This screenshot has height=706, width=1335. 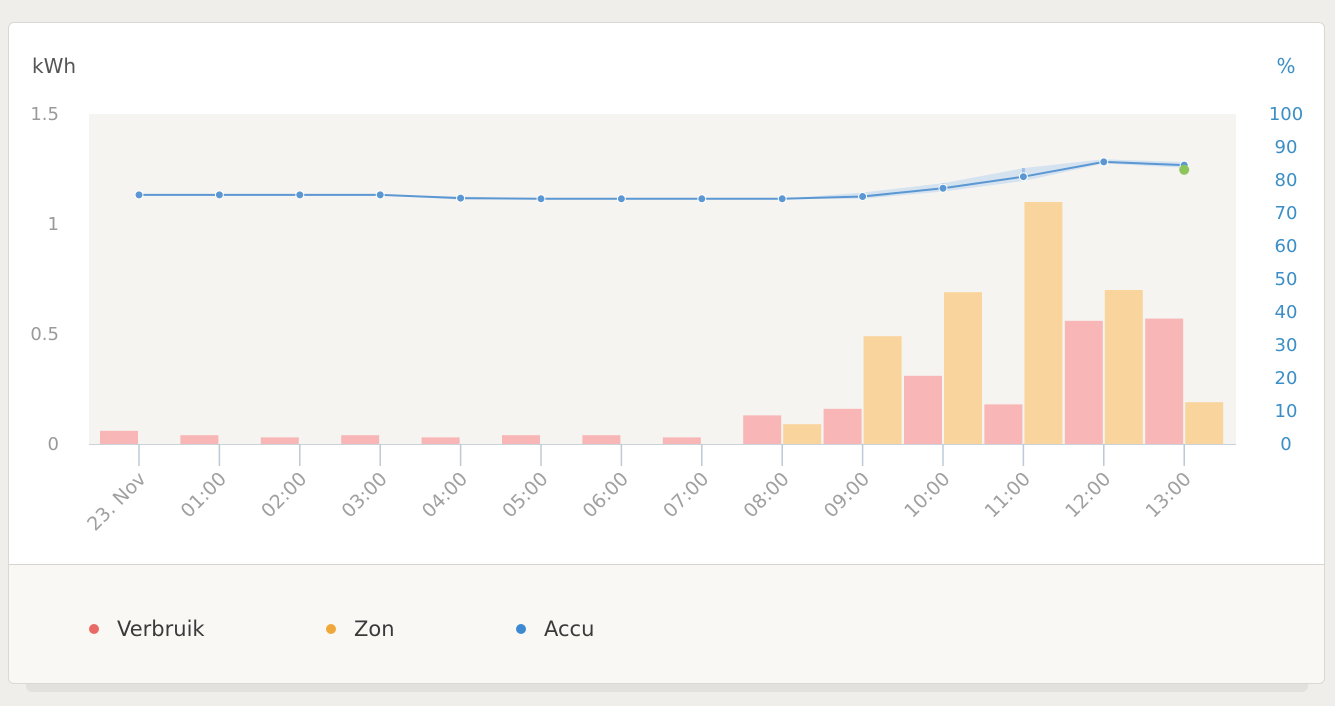 What do you see at coordinates (284, 495) in the screenshot?
I see `x-tick-label-2: 02:00` at bounding box center [284, 495].